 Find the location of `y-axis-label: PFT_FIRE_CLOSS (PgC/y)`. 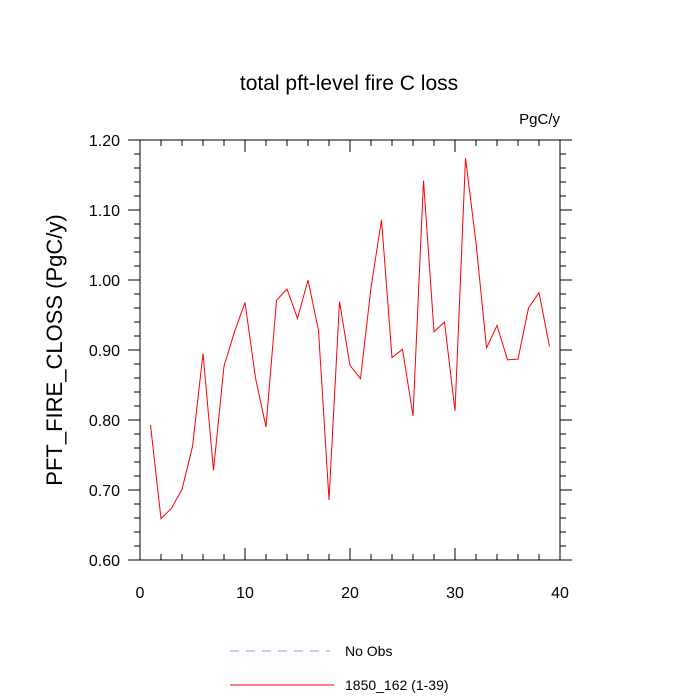

y-axis-label: PFT_FIRE_CLOSS (PgC/y) is located at coordinates (54, 349).